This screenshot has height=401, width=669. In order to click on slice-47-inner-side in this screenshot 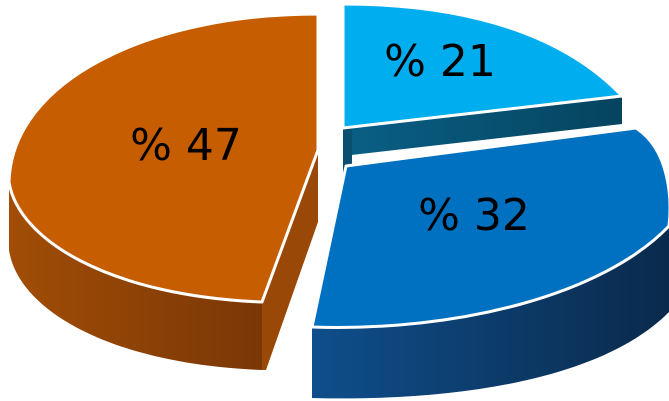, I will do `click(290, 260)`.